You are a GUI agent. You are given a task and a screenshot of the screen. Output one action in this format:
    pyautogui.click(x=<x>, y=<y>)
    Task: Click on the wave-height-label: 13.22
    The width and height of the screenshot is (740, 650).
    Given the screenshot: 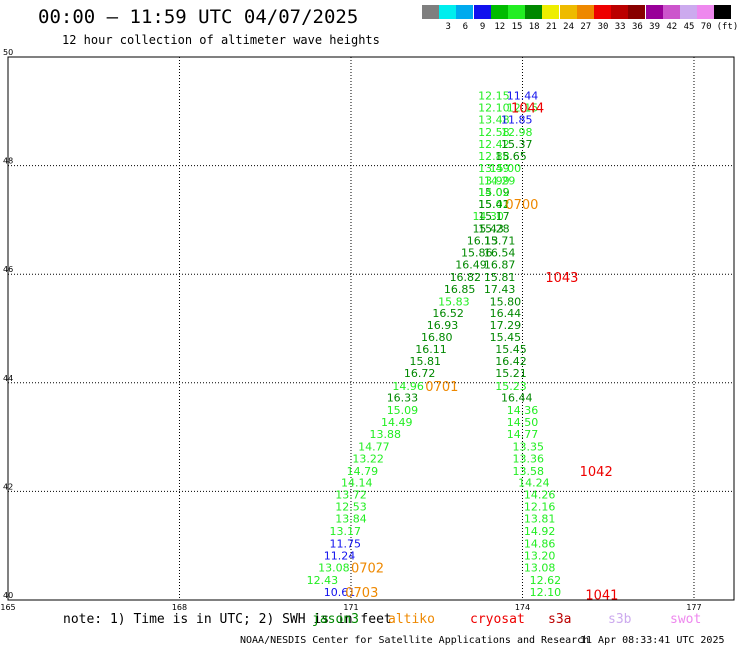 What is the action you would take?
    pyautogui.click(x=368, y=458)
    